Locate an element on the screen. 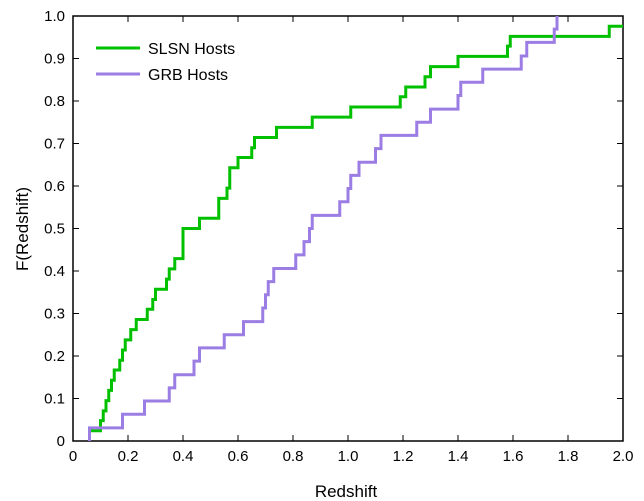 The width and height of the screenshot is (644, 501). x-tick-label: 0 is located at coordinates (73, 456).